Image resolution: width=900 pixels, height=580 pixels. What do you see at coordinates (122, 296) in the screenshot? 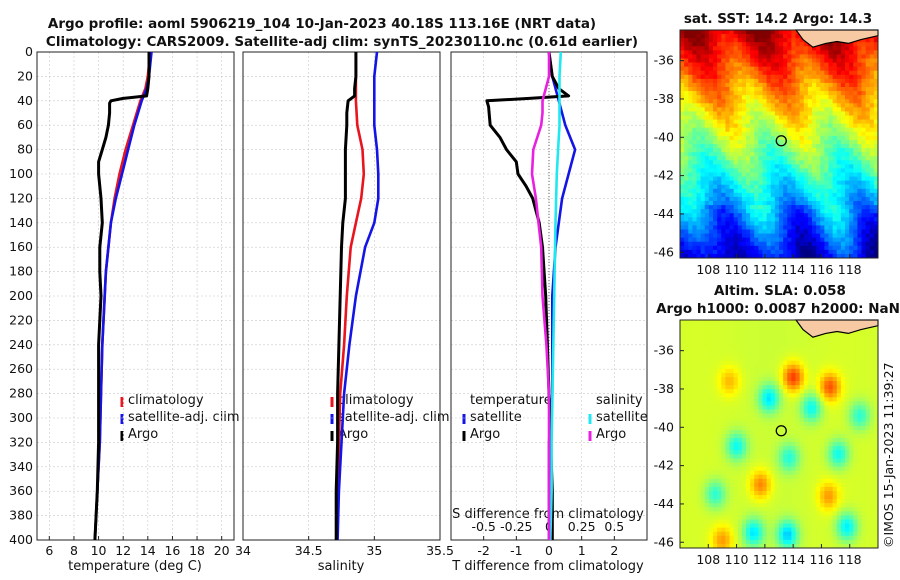
I see `temperature-series-argo` at bounding box center [122, 296].